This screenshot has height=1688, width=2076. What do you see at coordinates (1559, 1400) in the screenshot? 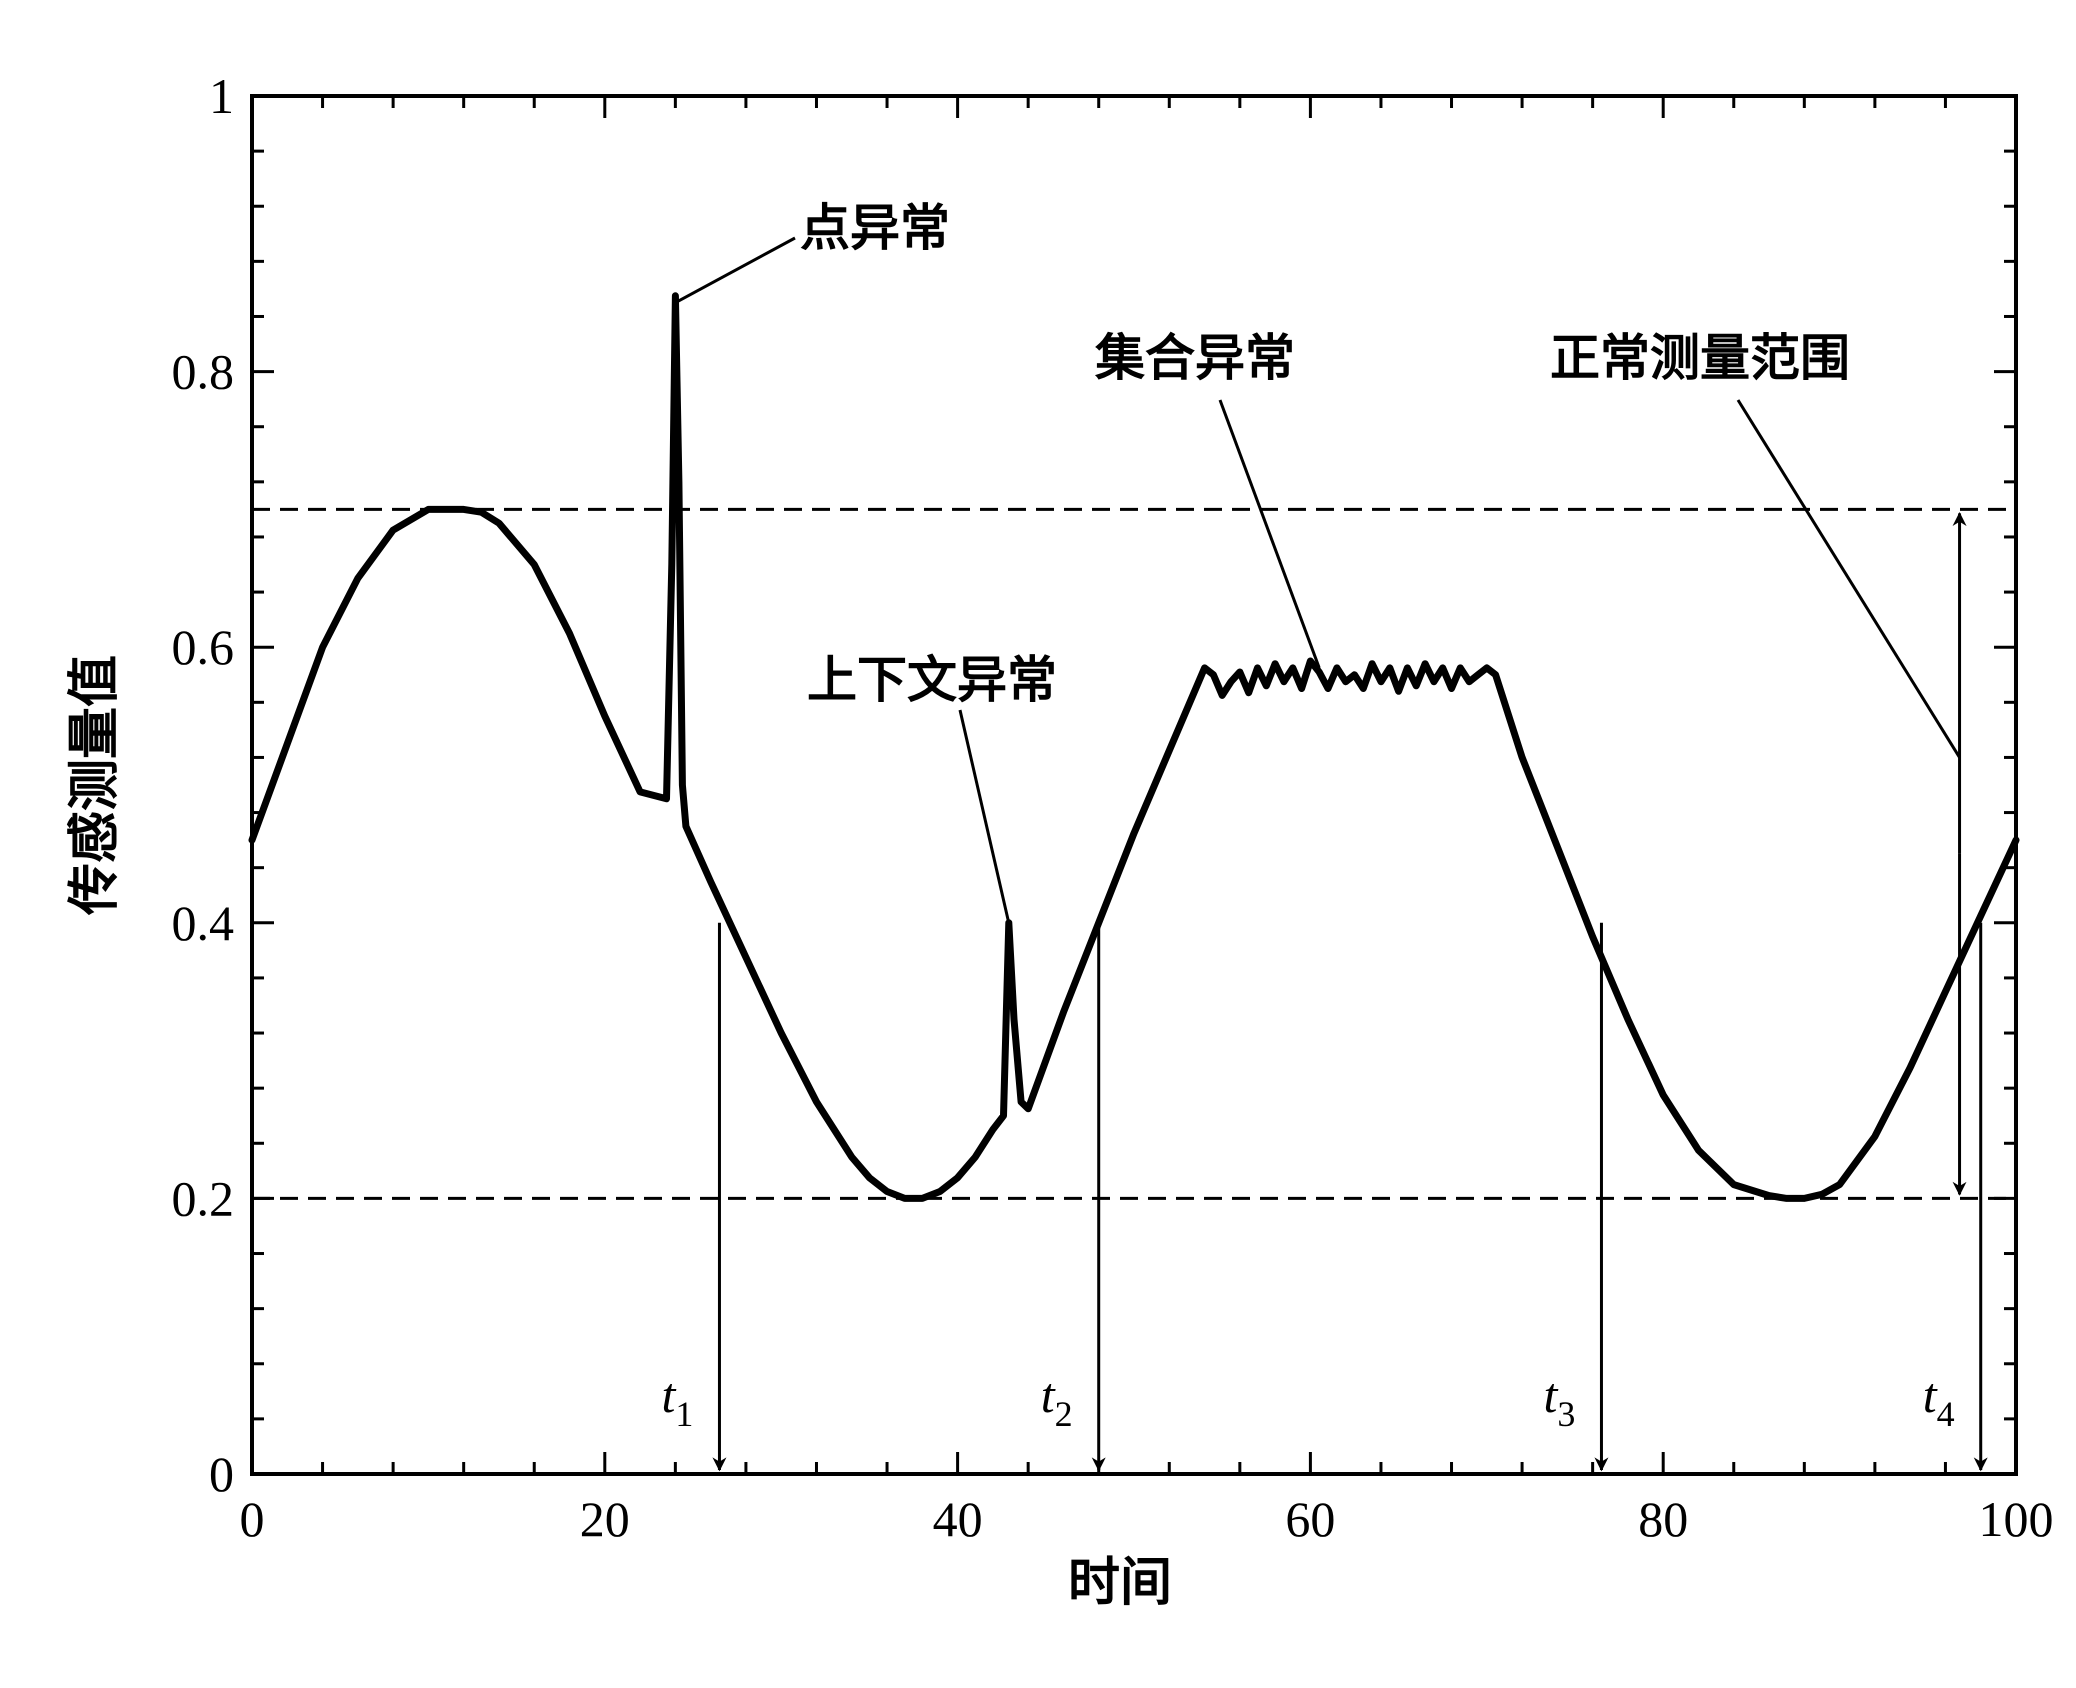
I see `time-marker-label: t3` at bounding box center [1559, 1400].